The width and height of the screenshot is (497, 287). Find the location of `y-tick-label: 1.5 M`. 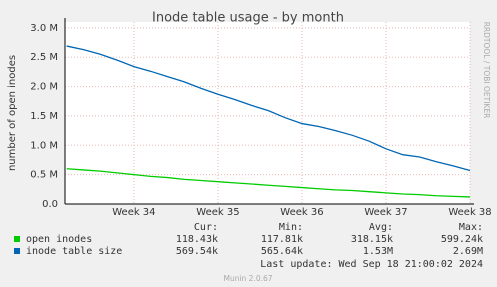

y-tick-label: 1.5 M is located at coordinates (44, 116).